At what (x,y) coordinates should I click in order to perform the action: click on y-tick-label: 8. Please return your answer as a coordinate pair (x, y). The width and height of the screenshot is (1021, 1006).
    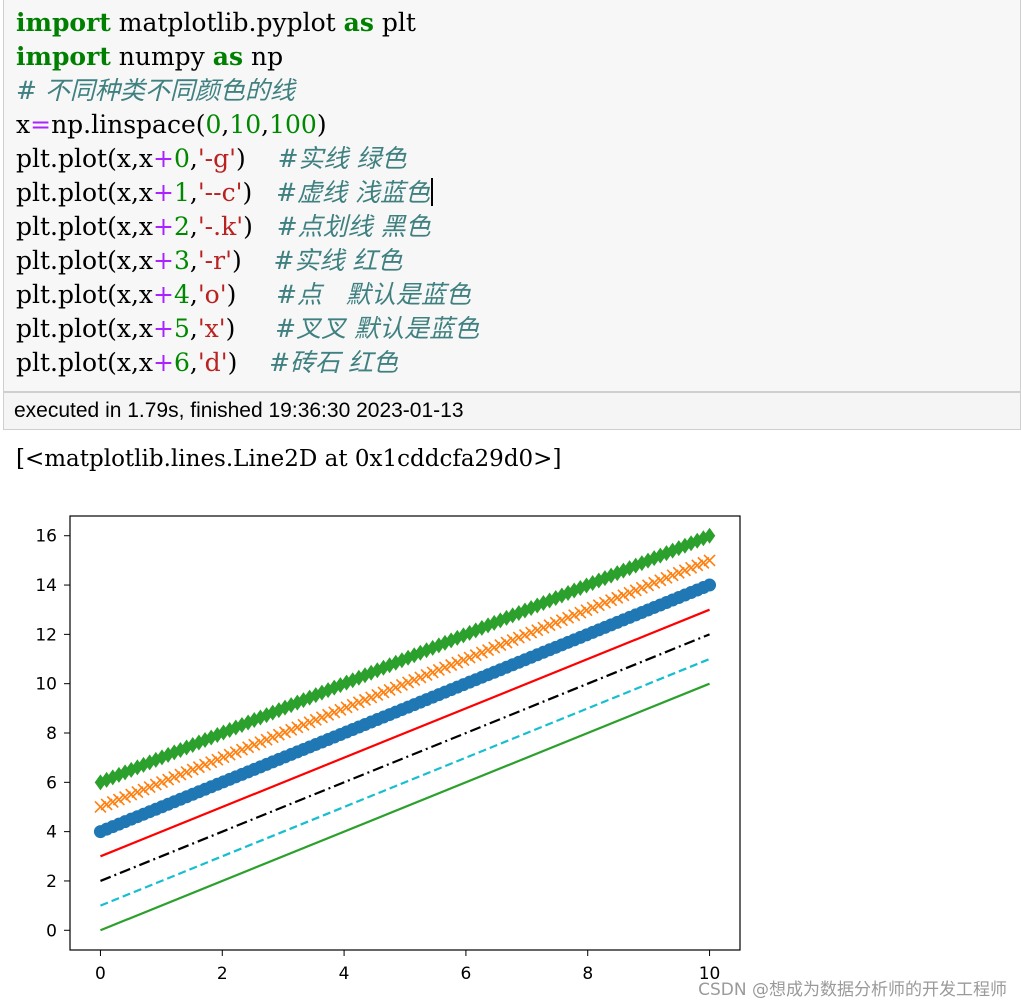
    Looking at the image, I should click on (51, 734).